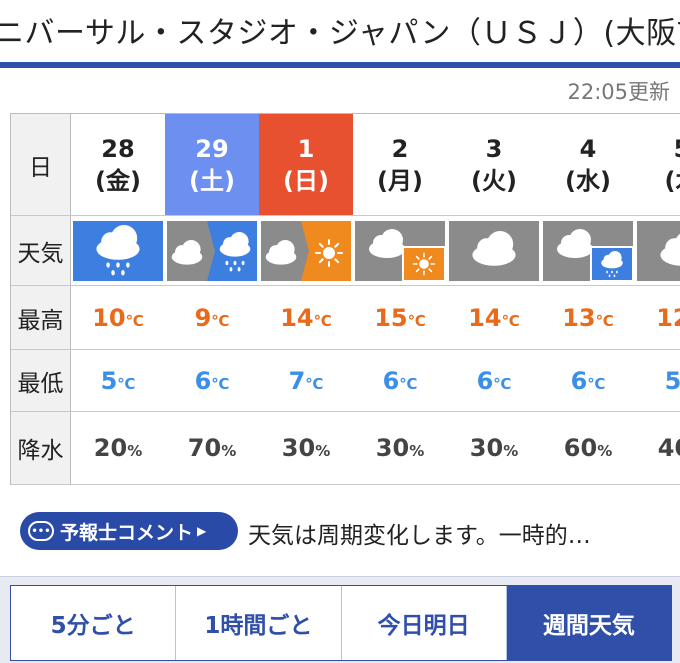 The image size is (680, 663). What do you see at coordinates (118, 148) in the screenshot?
I see `day-number: 28` at bounding box center [118, 148].